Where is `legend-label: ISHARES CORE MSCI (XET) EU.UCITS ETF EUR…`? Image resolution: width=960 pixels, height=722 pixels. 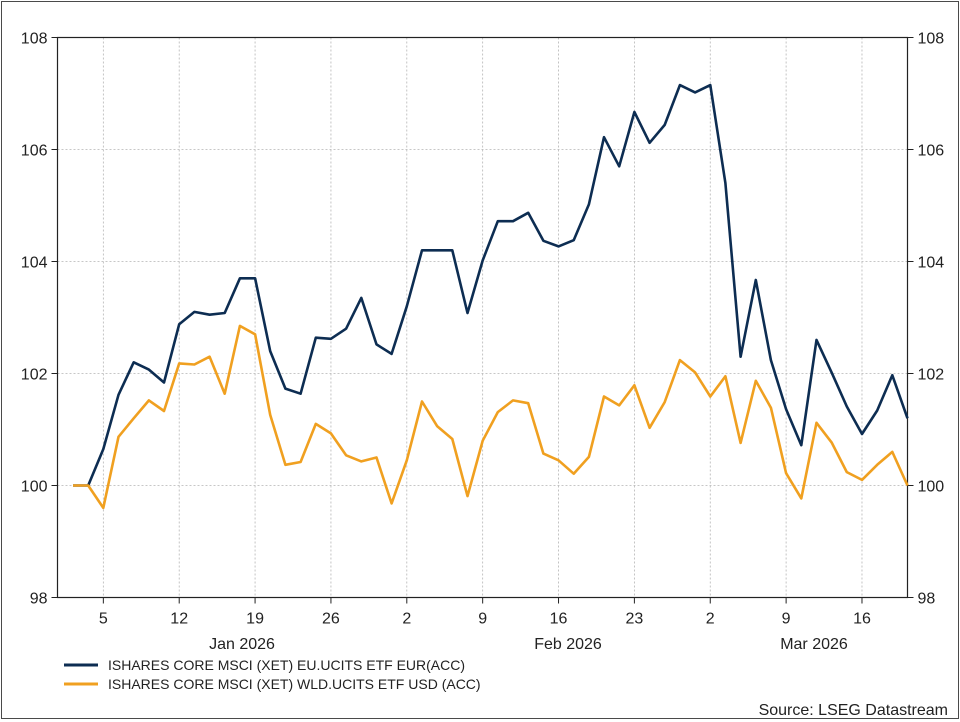 legend-label: ISHARES CORE MSCI (XET) EU.UCITS ETF EUR… is located at coordinates (286, 665).